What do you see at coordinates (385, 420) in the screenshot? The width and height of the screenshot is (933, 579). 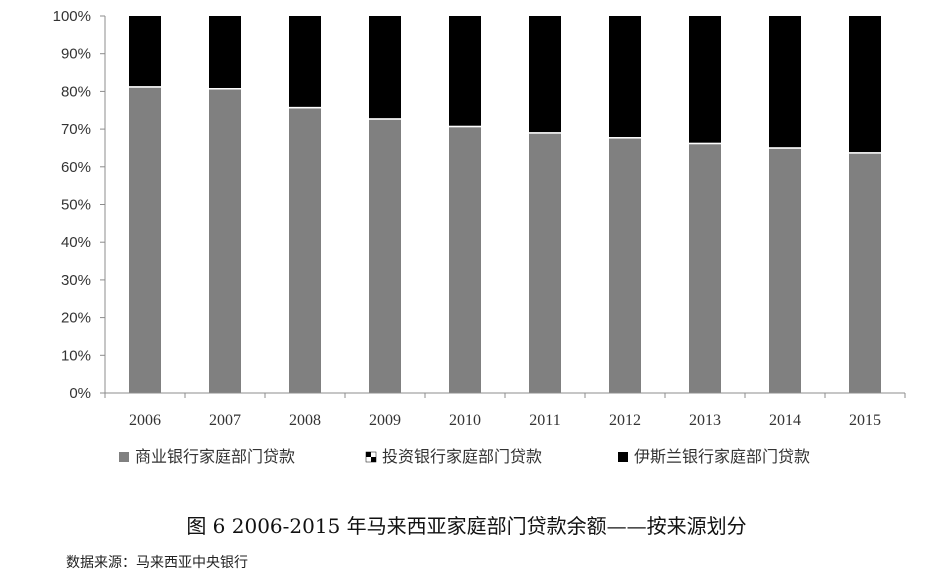 I see `x-tick-label: 2009` at bounding box center [385, 420].